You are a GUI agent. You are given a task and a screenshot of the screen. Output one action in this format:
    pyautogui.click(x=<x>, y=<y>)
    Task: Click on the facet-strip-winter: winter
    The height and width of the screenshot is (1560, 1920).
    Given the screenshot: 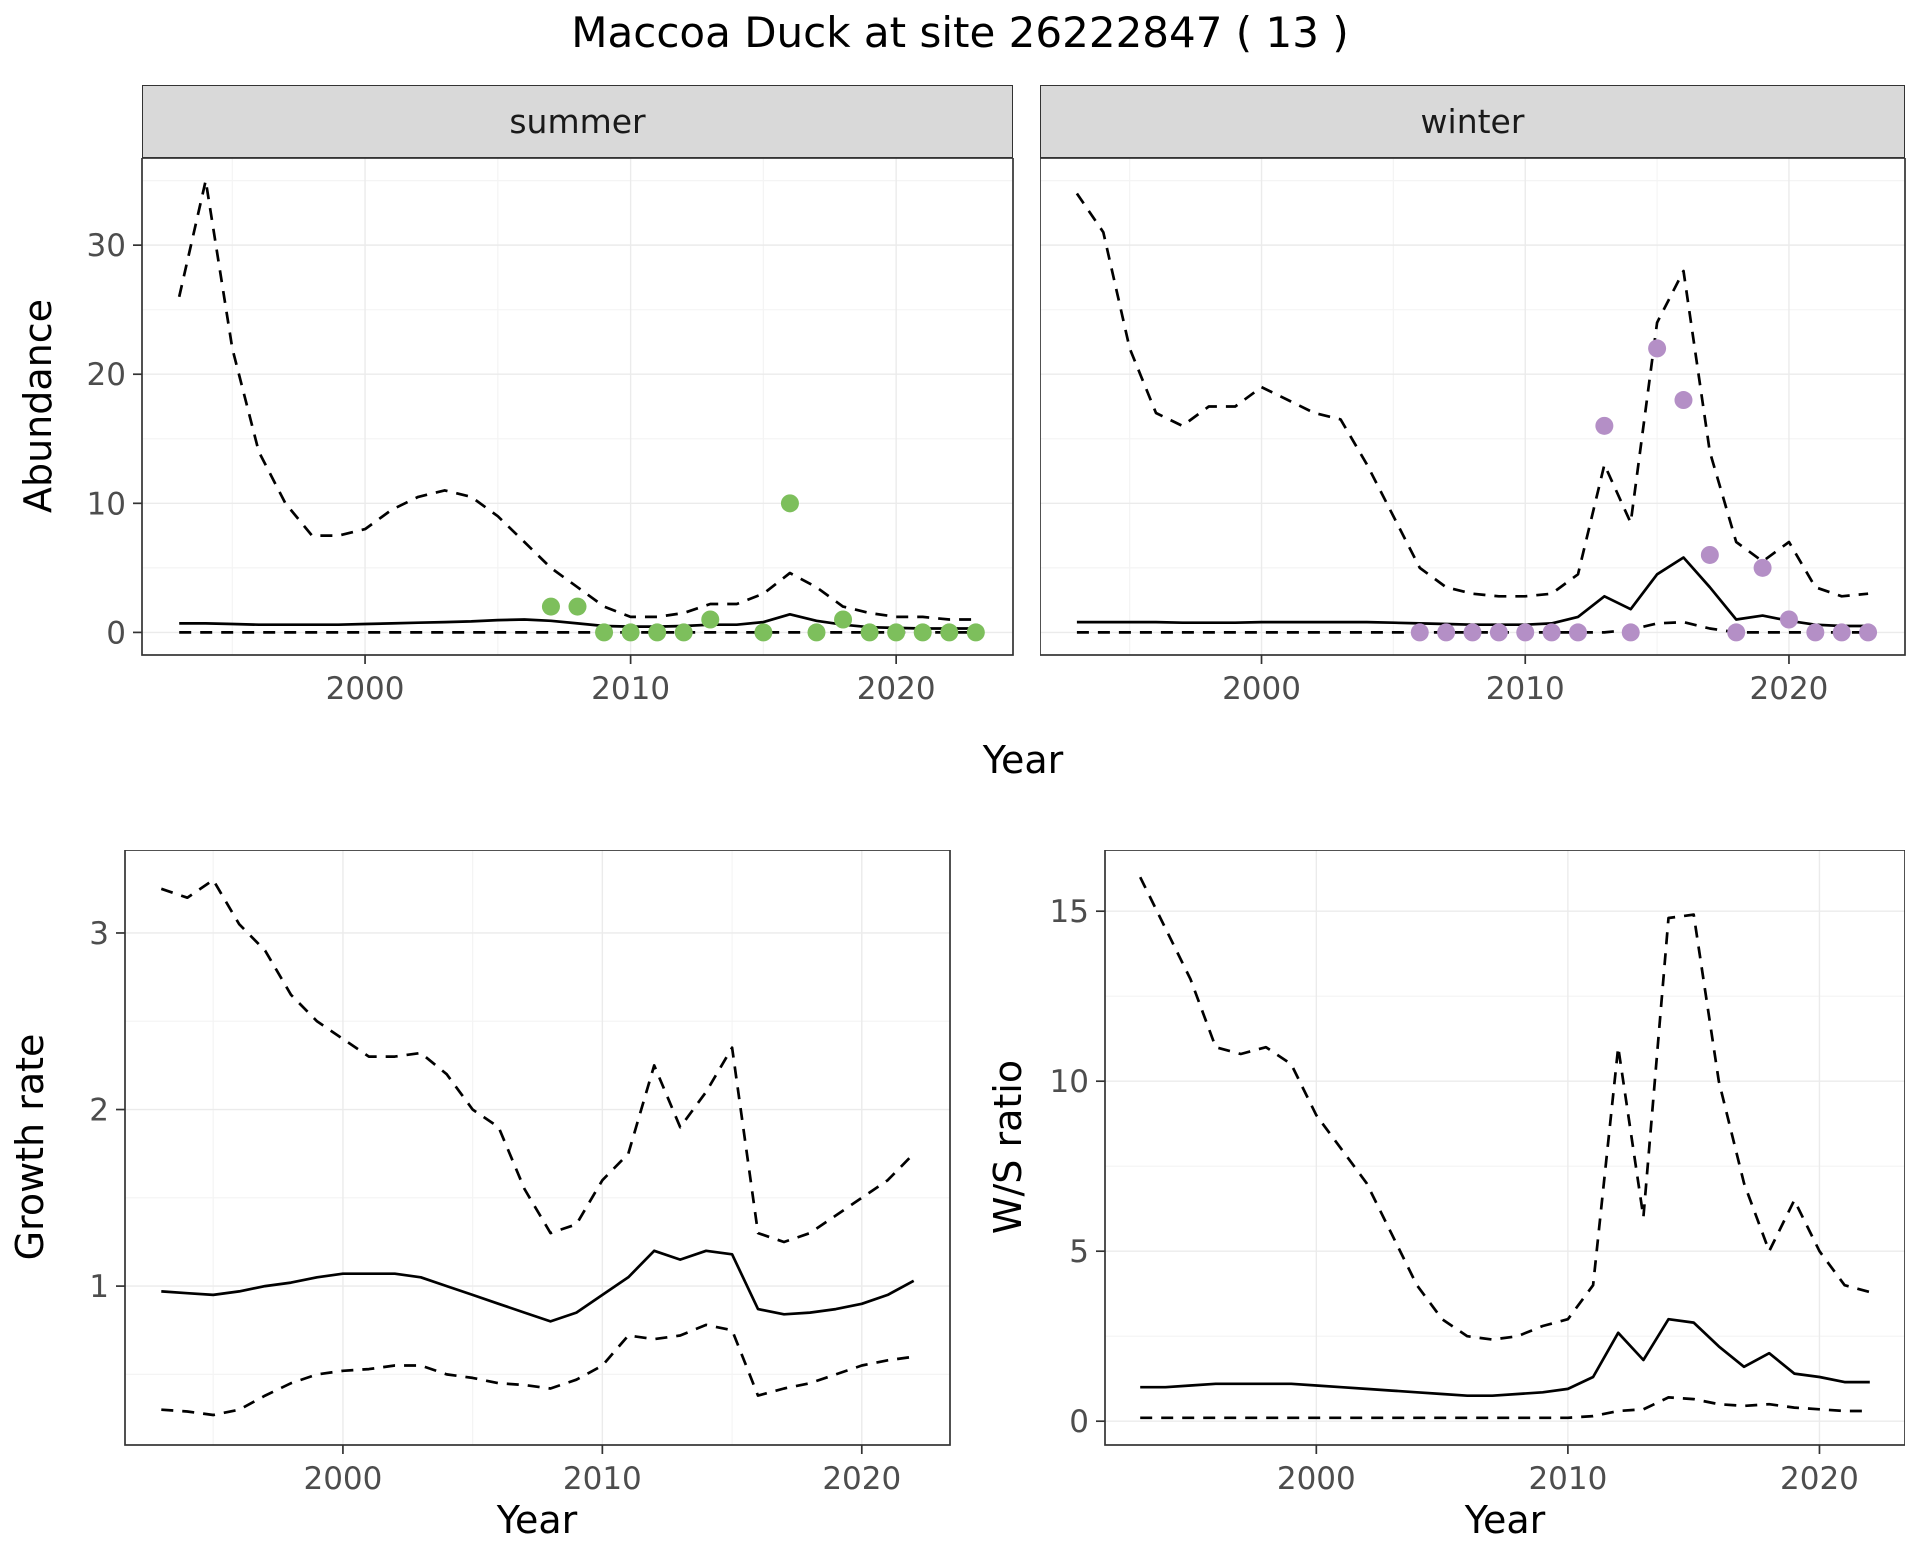 What is the action you would take?
    pyautogui.click(x=1472, y=121)
    